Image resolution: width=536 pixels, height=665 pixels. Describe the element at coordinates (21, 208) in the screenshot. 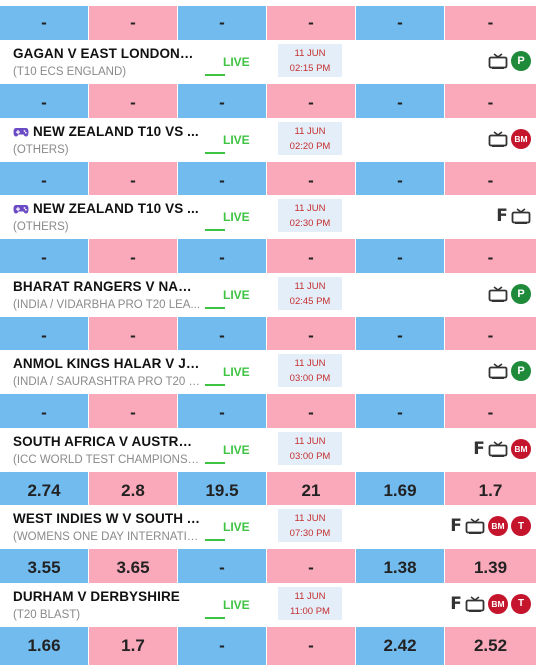

I see `gamepad-icon` at that location.